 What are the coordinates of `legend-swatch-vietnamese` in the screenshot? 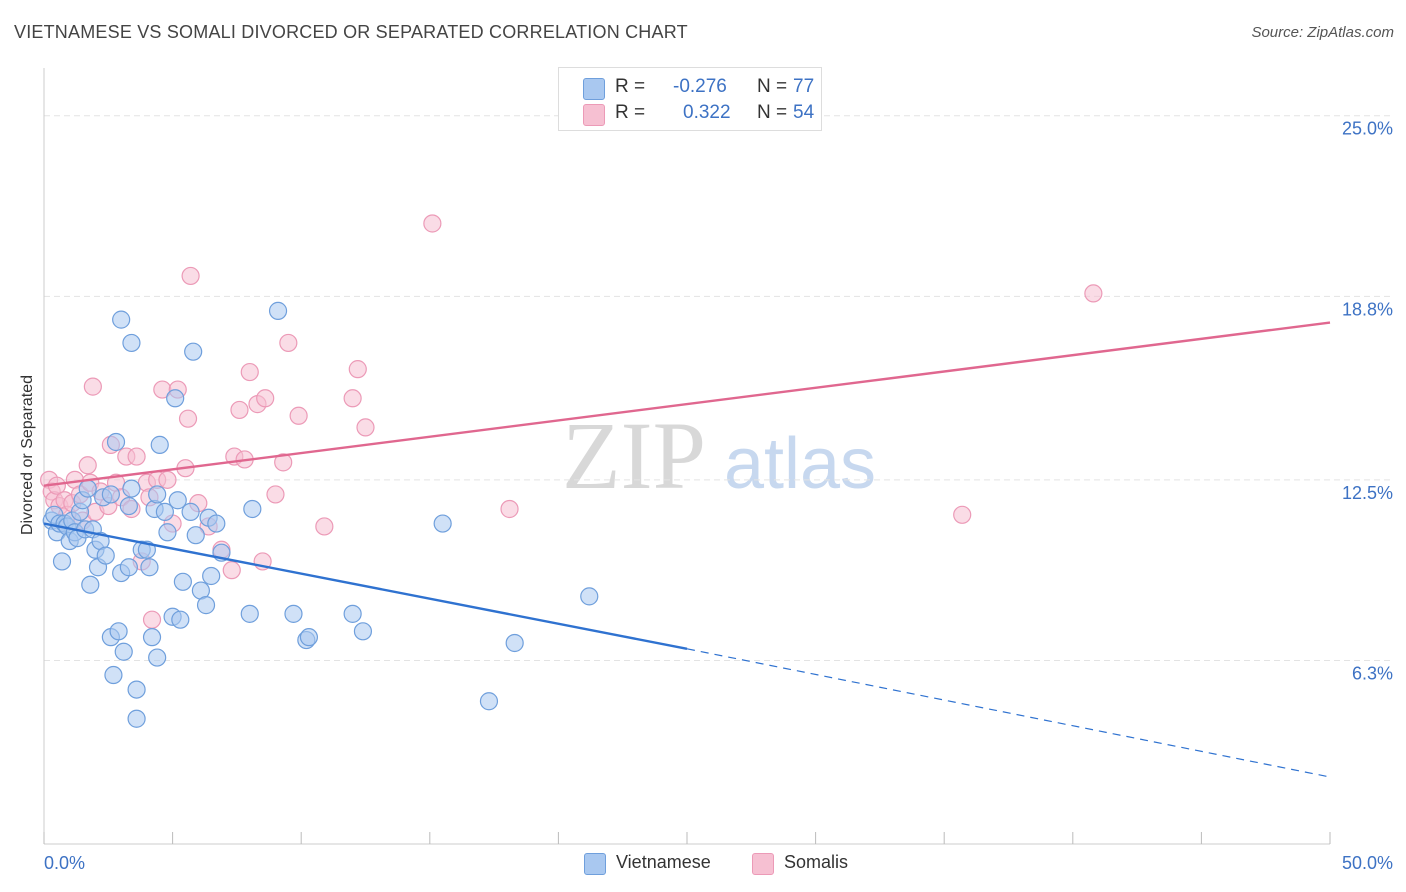 It's located at (594, 89).